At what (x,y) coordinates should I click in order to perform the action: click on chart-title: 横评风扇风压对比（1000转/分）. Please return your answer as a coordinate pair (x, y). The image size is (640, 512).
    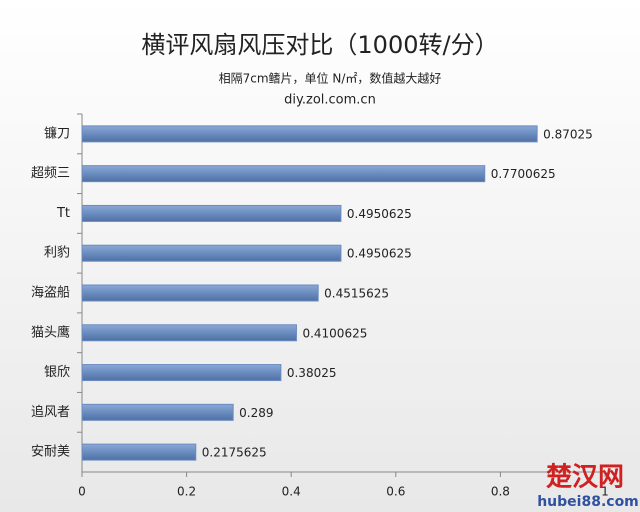
    Looking at the image, I should click on (319, 45).